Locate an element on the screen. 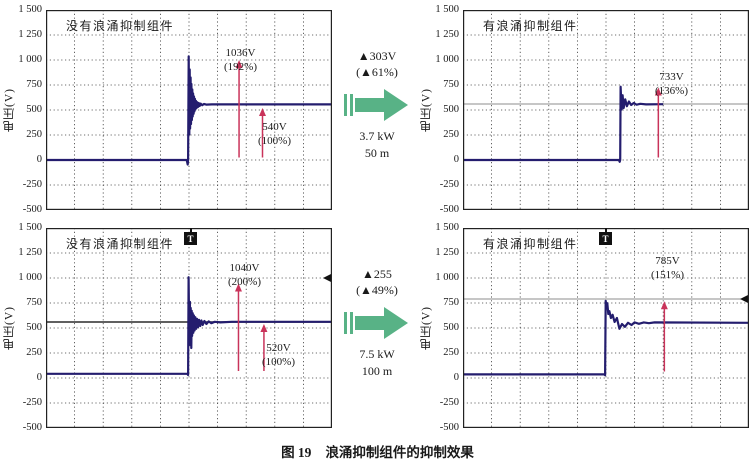 The image size is (755, 465). power-label: 7.5 kW is located at coordinates (377, 354).